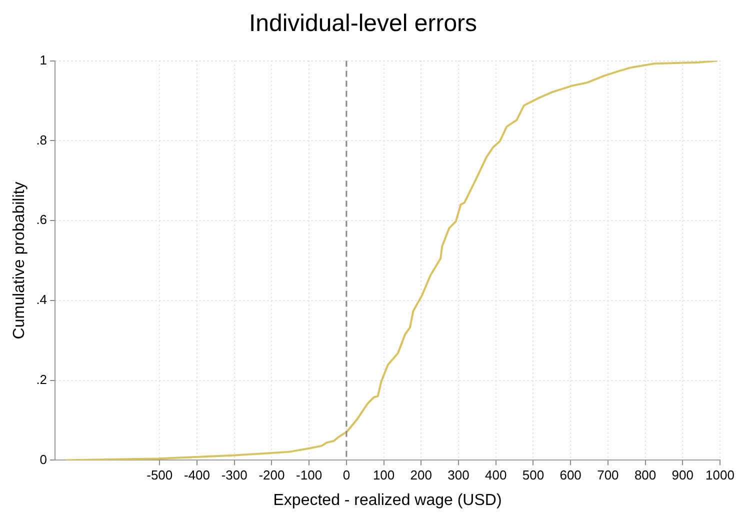 Image resolution: width=740 pixels, height=520 pixels. I want to click on x-tick-label: 1000, so click(720, 475).